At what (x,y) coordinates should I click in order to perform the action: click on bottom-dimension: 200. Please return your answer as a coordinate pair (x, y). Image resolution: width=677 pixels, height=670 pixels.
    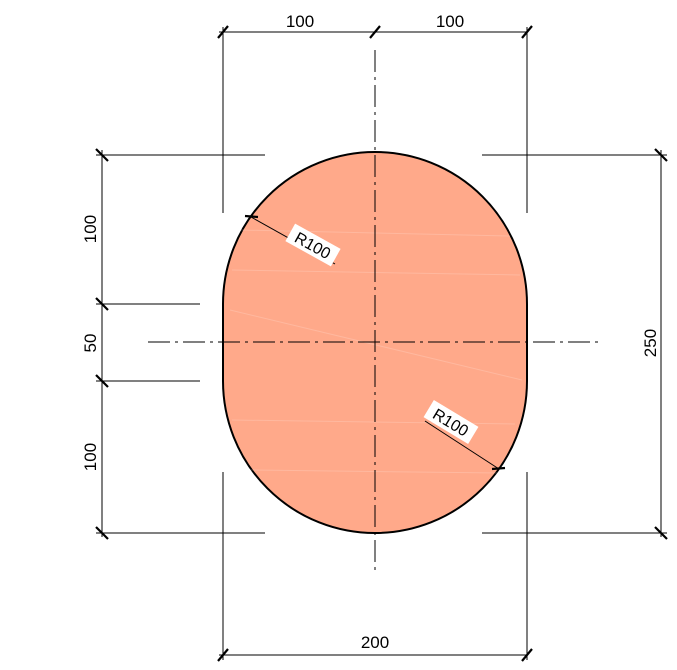
    Looking at the image, I should click on (375, 567).